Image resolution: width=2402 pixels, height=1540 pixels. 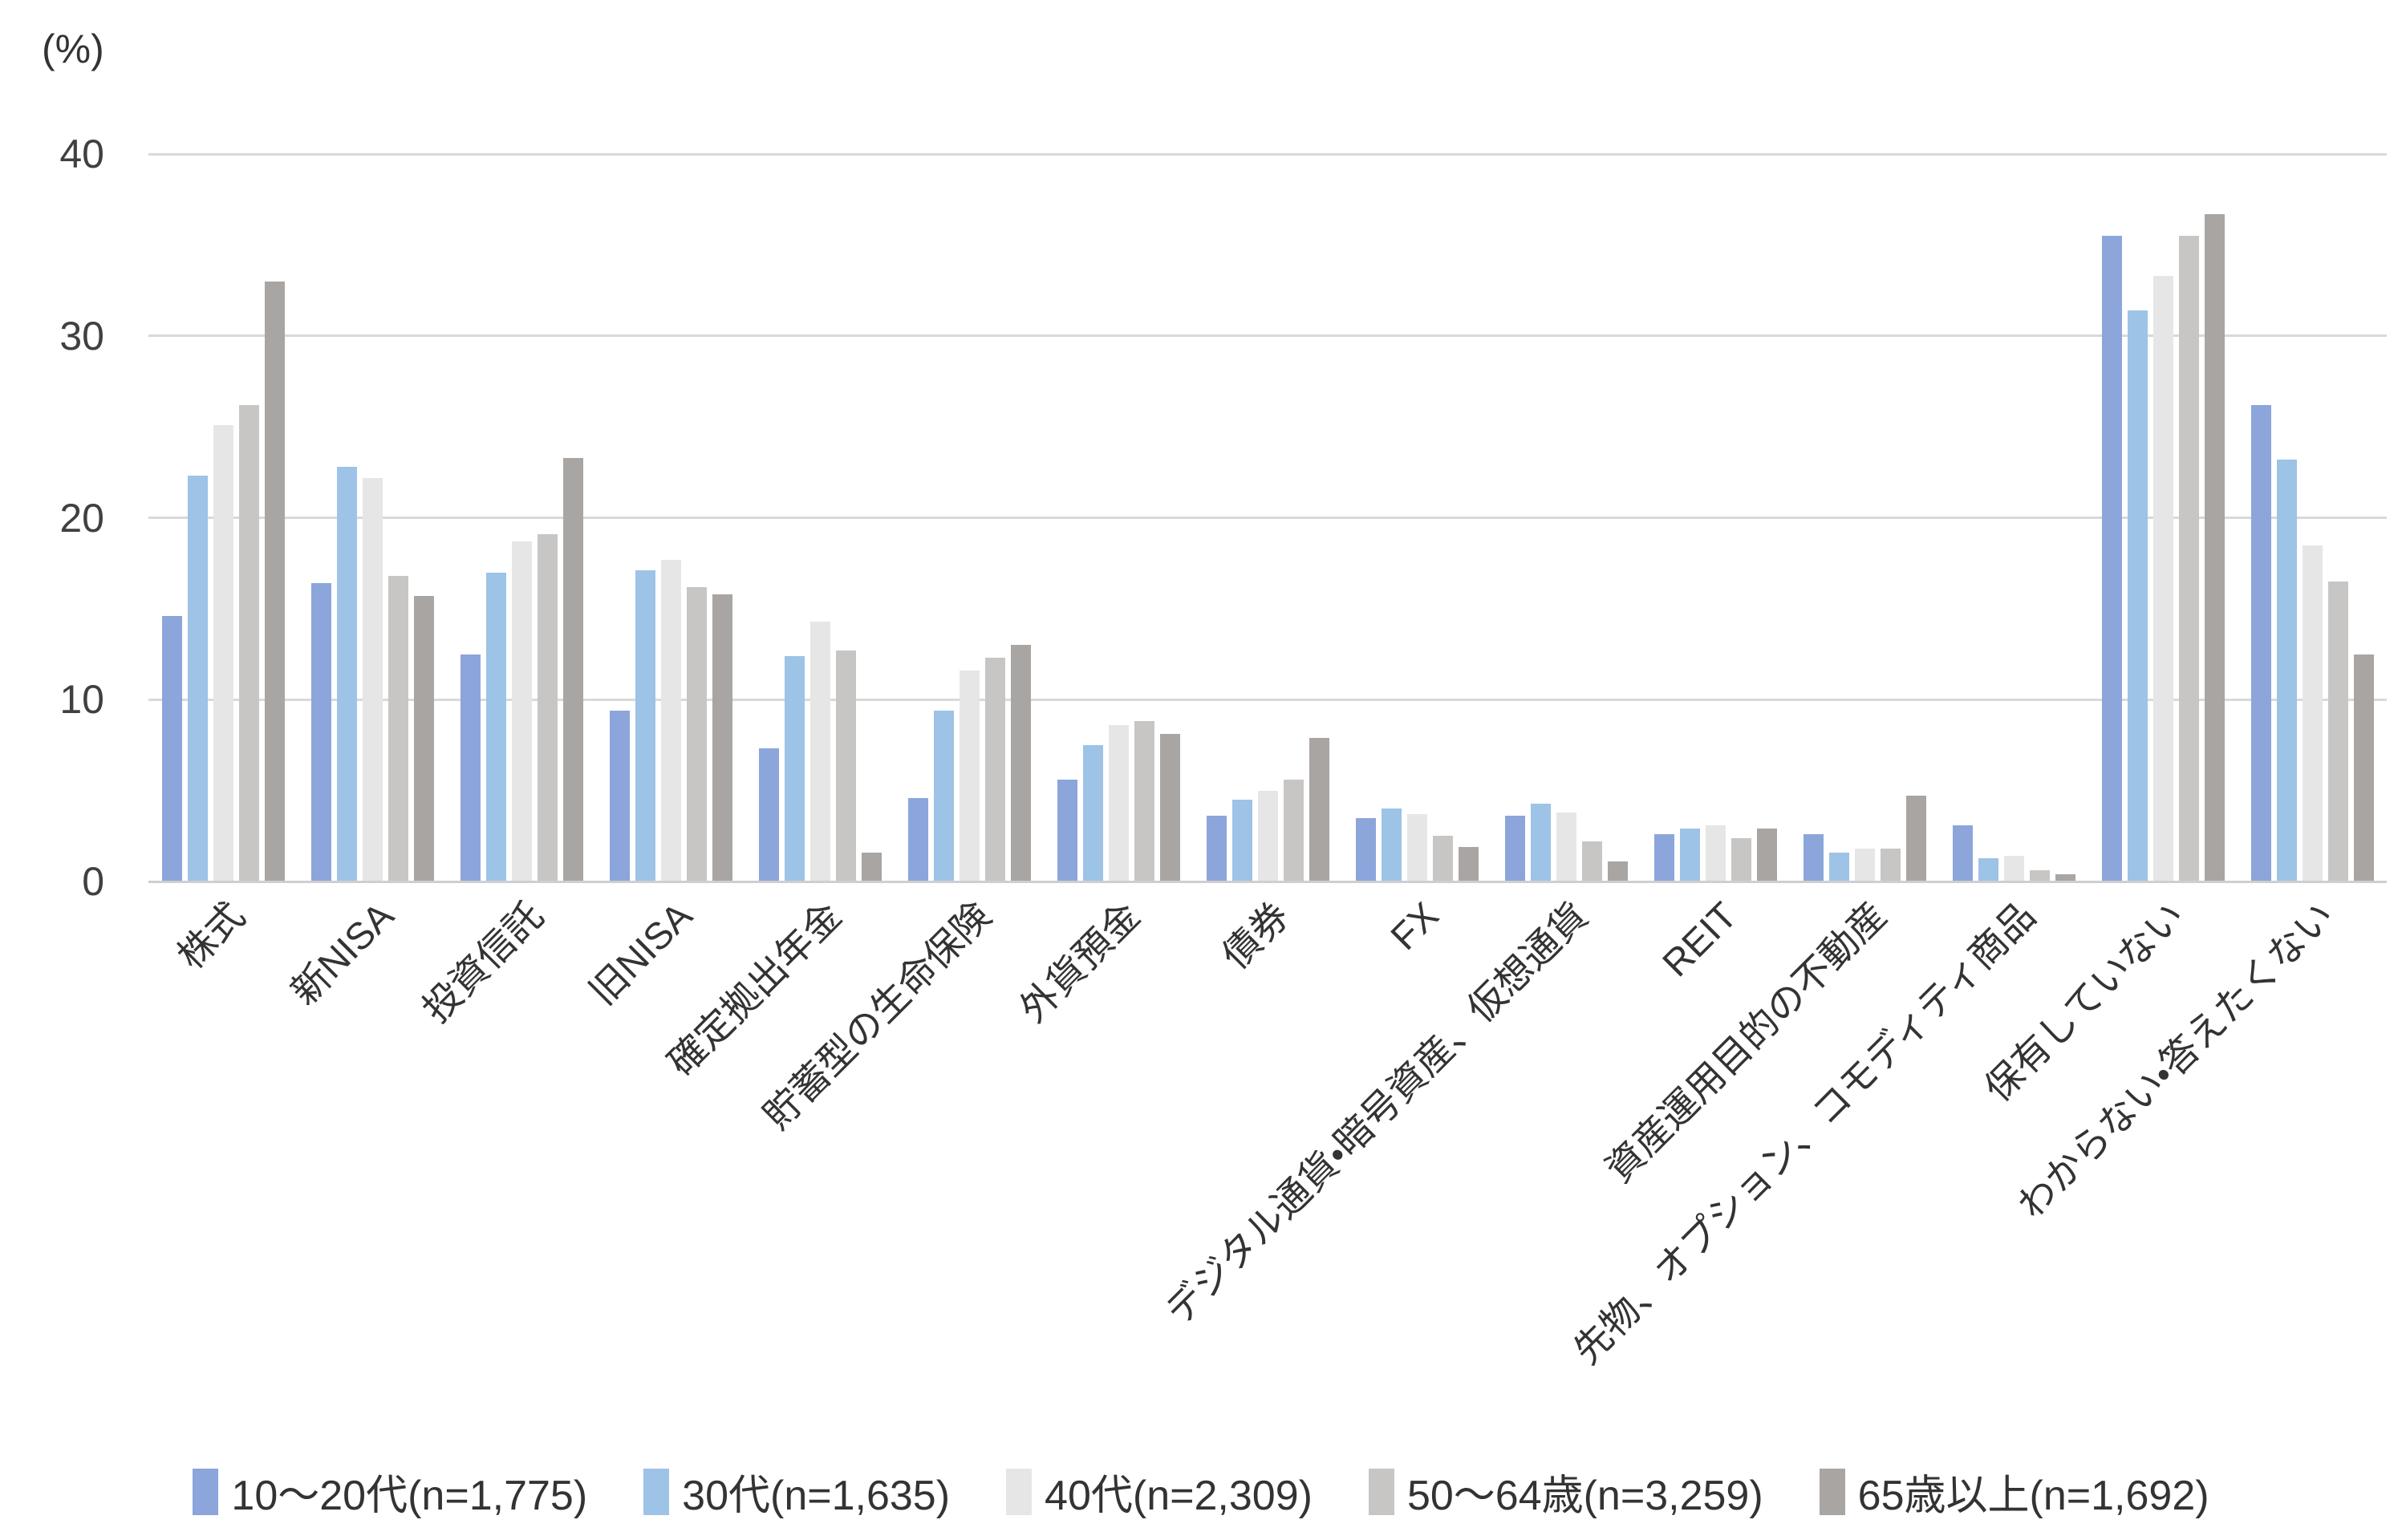 I want to click on x-axis-baseline, so click(x=1267, y=881).